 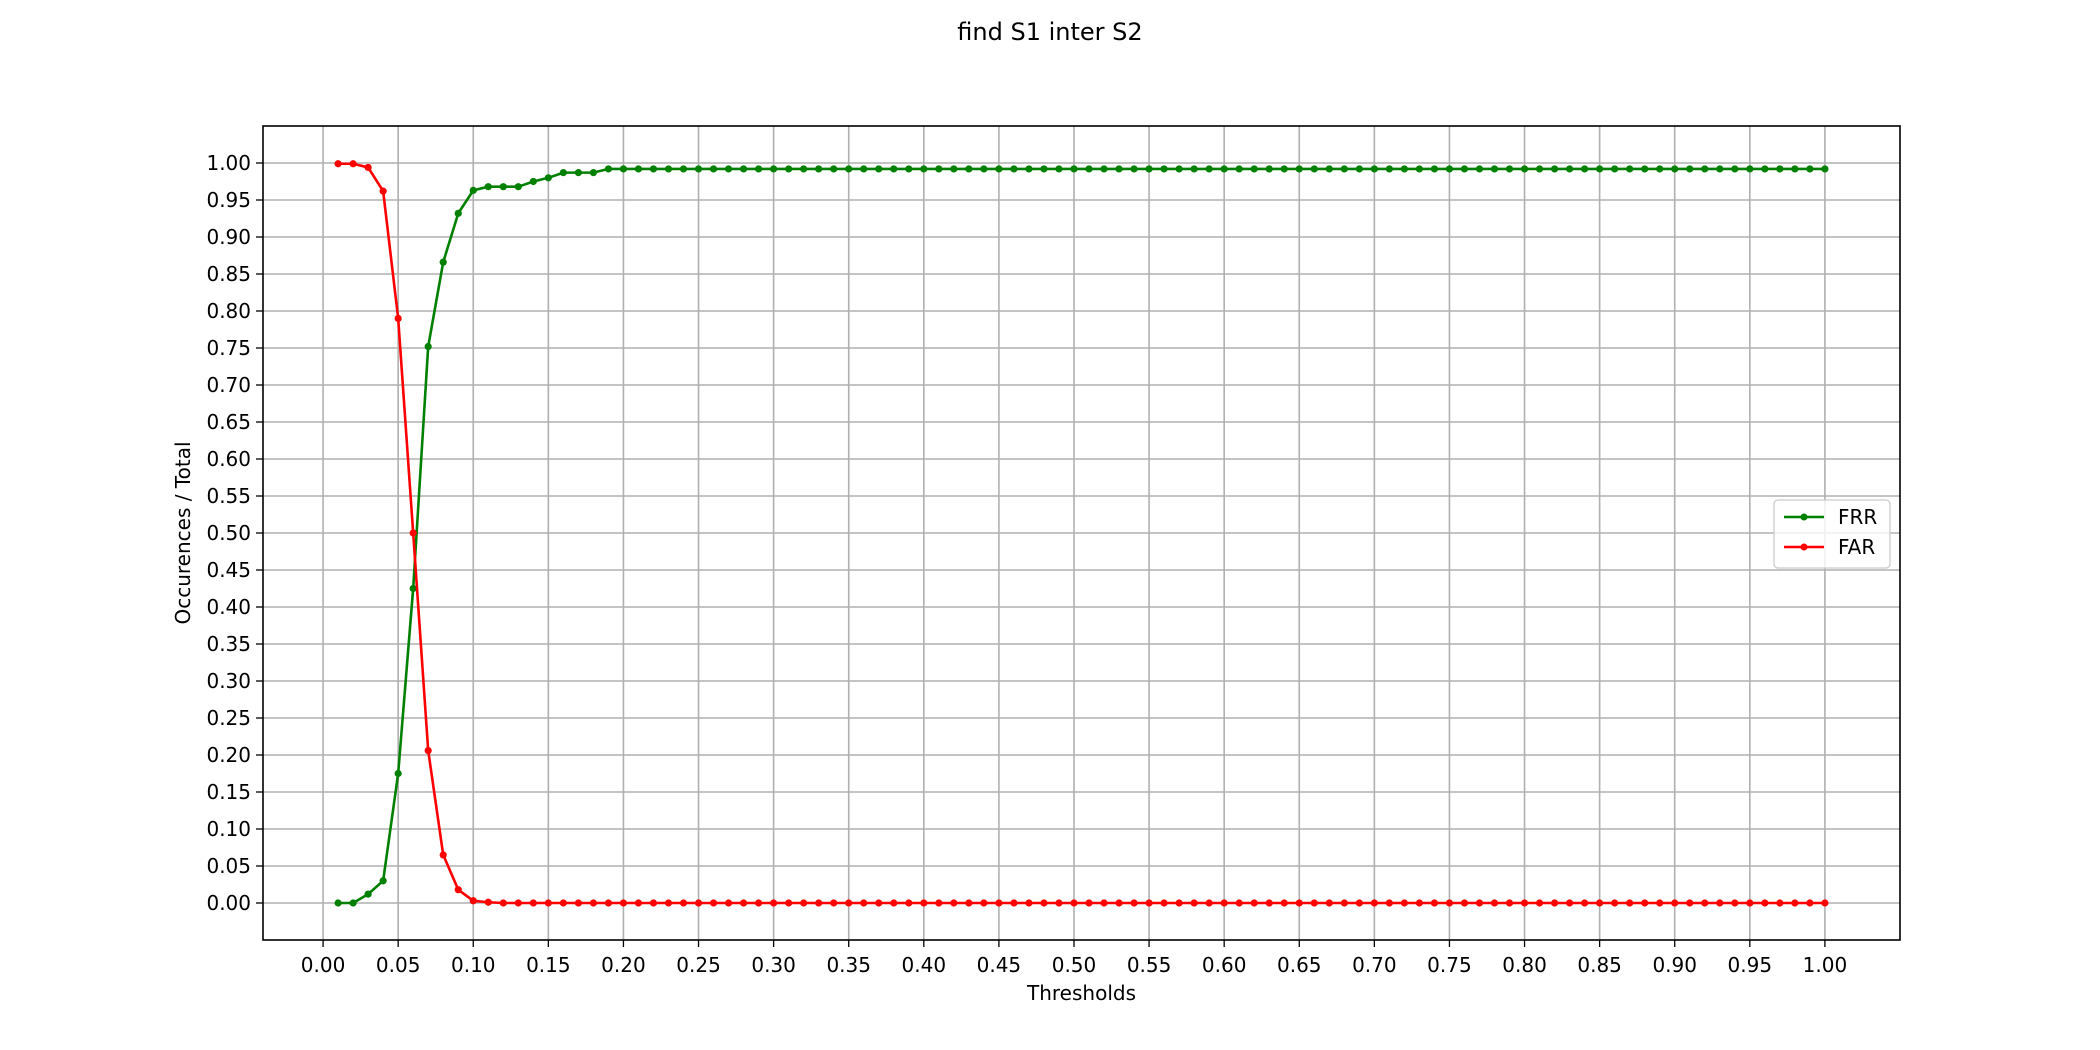 What do you see at coordinates (1049, 32) in the screenshot?
I see `chart-title: find S1 inter S2` at bounding box center [1049, 32].